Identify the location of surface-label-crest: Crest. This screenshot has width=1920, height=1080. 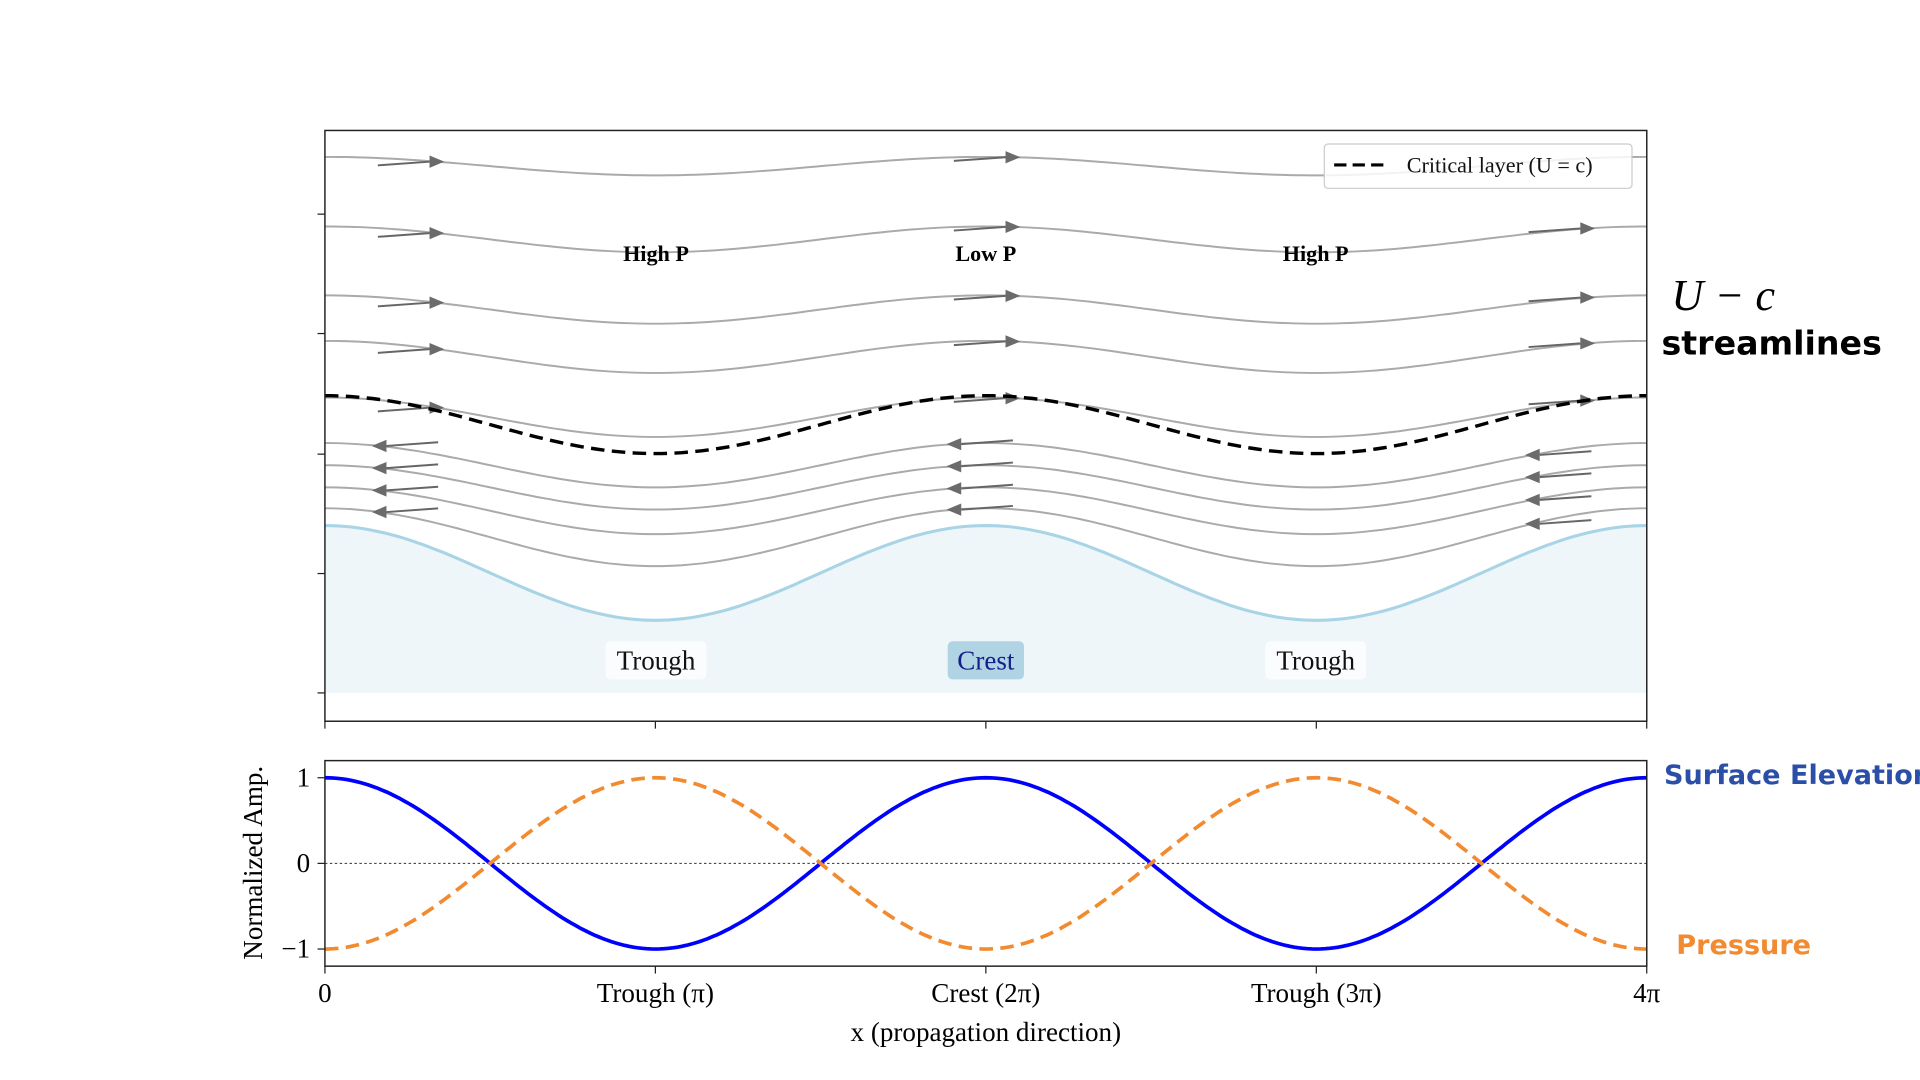
(986, 661).